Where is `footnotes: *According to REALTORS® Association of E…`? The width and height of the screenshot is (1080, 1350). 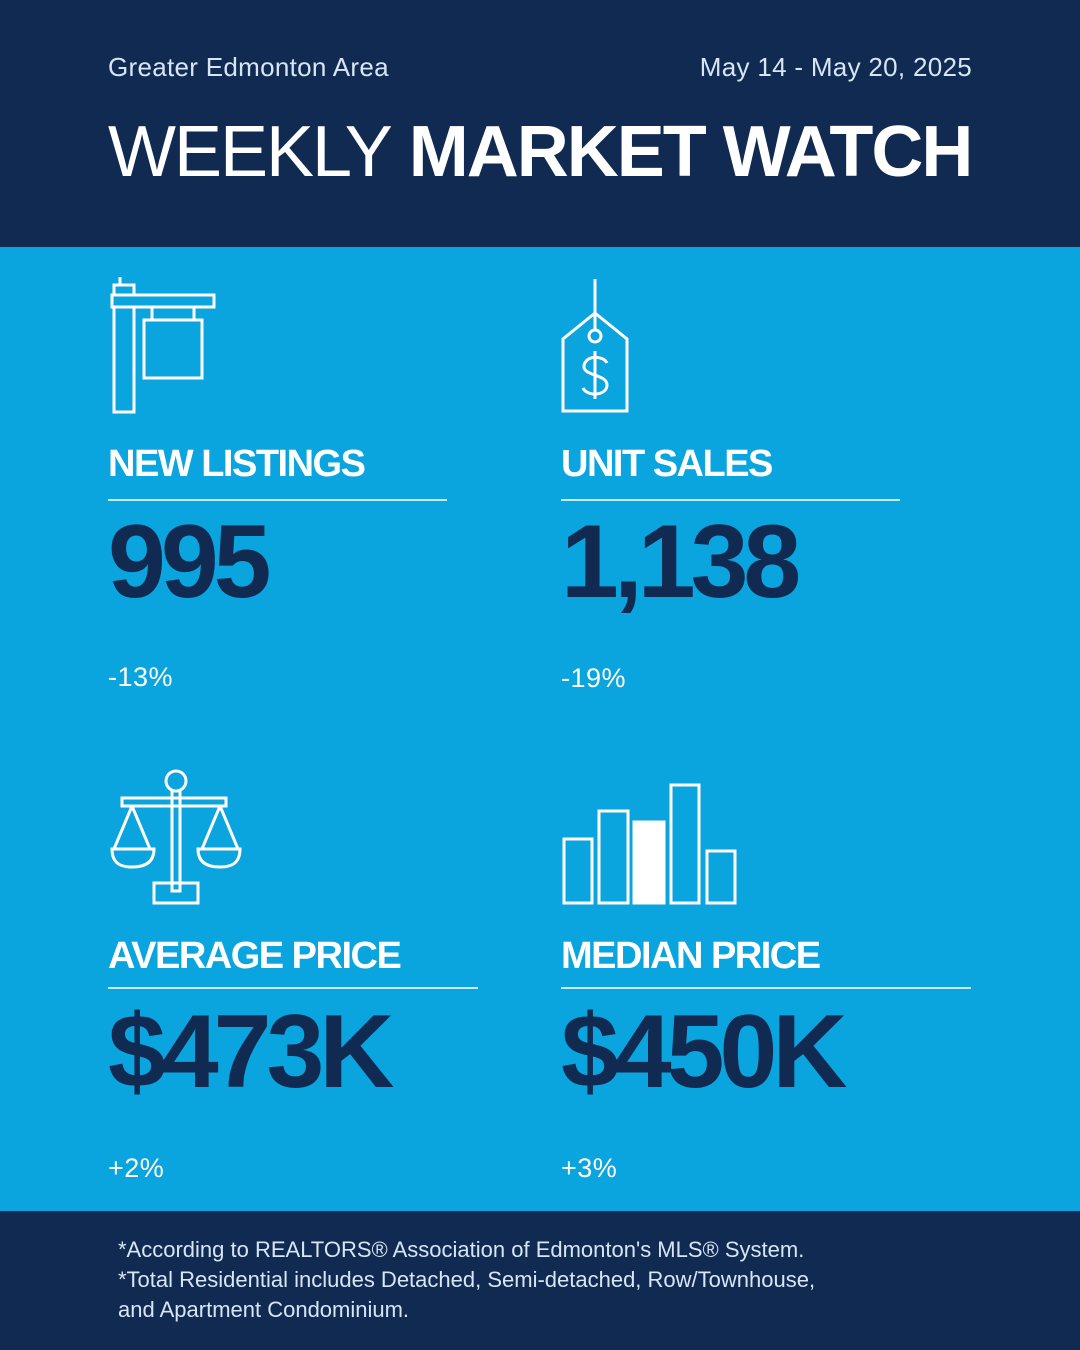 footnotes: *According to REALTORS® Association of E… is located at coordinates (558, 1280).